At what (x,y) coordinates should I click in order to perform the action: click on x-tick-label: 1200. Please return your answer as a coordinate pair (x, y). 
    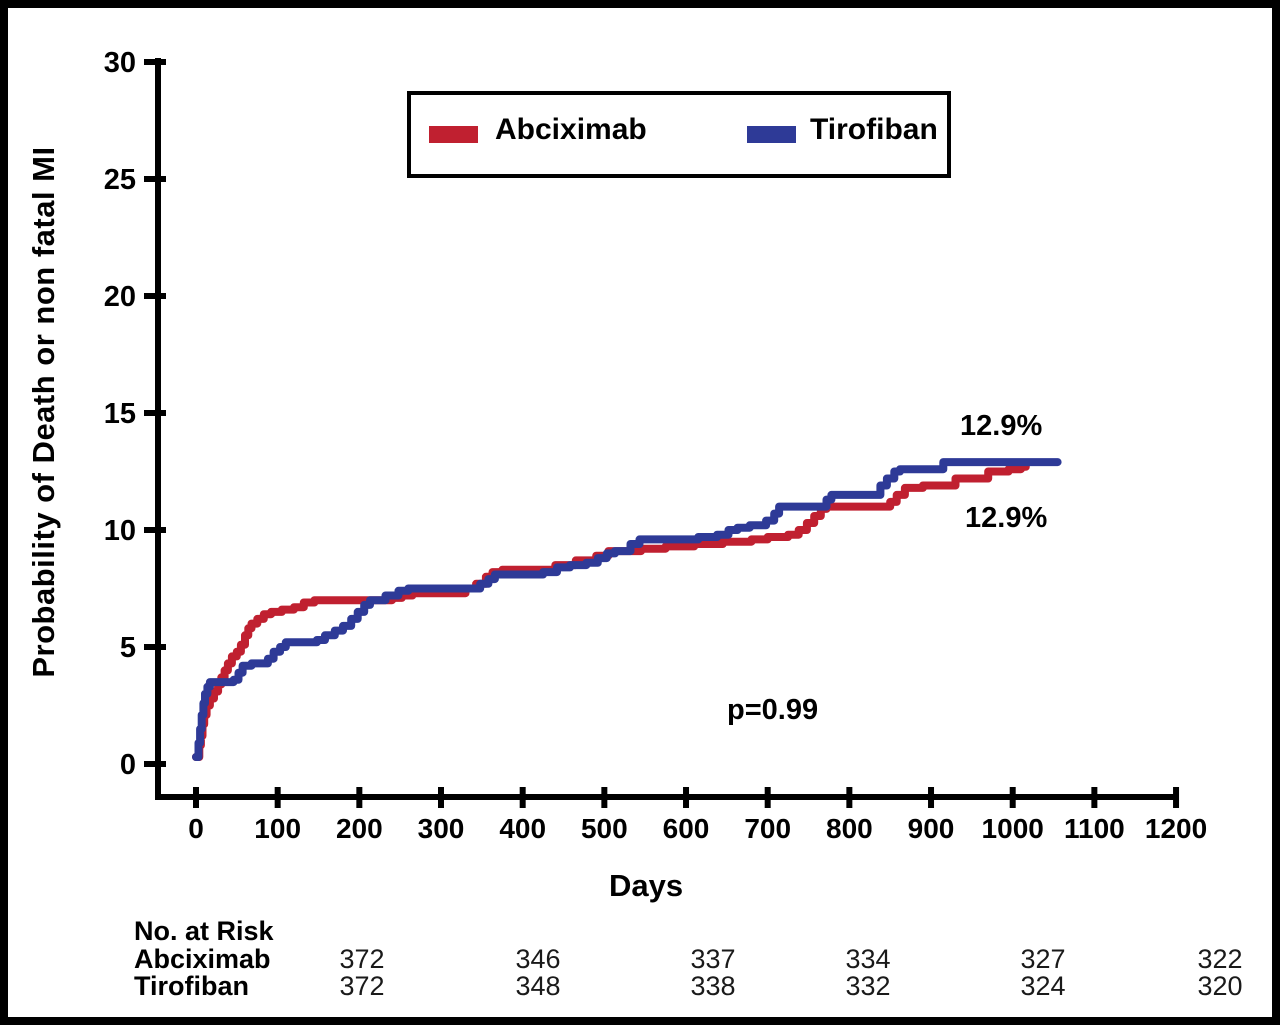
    Looking at the image, I should click on (1176, 828).